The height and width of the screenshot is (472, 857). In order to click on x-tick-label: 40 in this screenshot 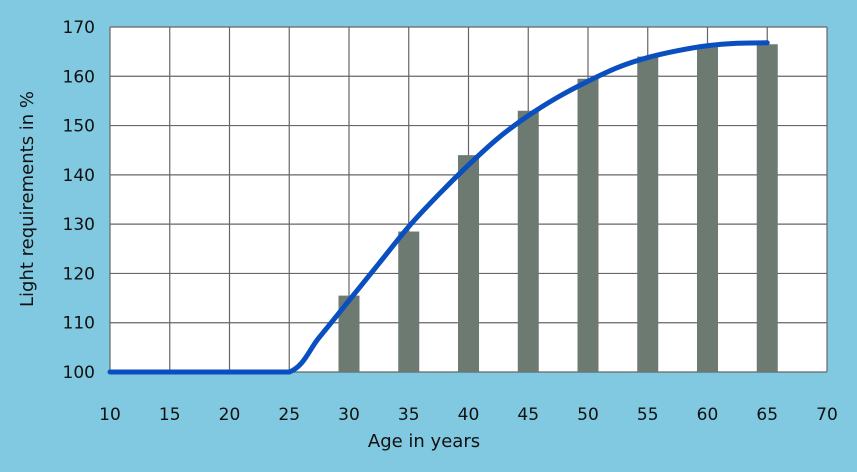, I will do `click(469, 415)`.